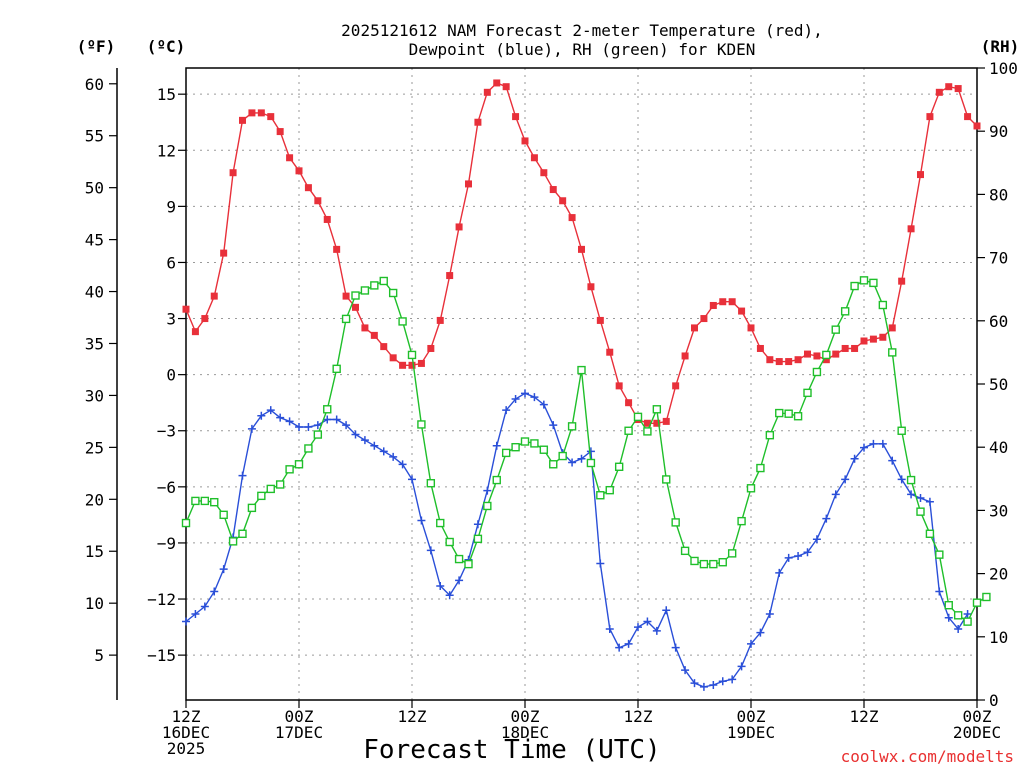 The image size is (1024, 768). What do you see at coordinates (299, 732) in the screenshot?
I see `x-tick-label: 17DEC` at bounding box center [299, 732].